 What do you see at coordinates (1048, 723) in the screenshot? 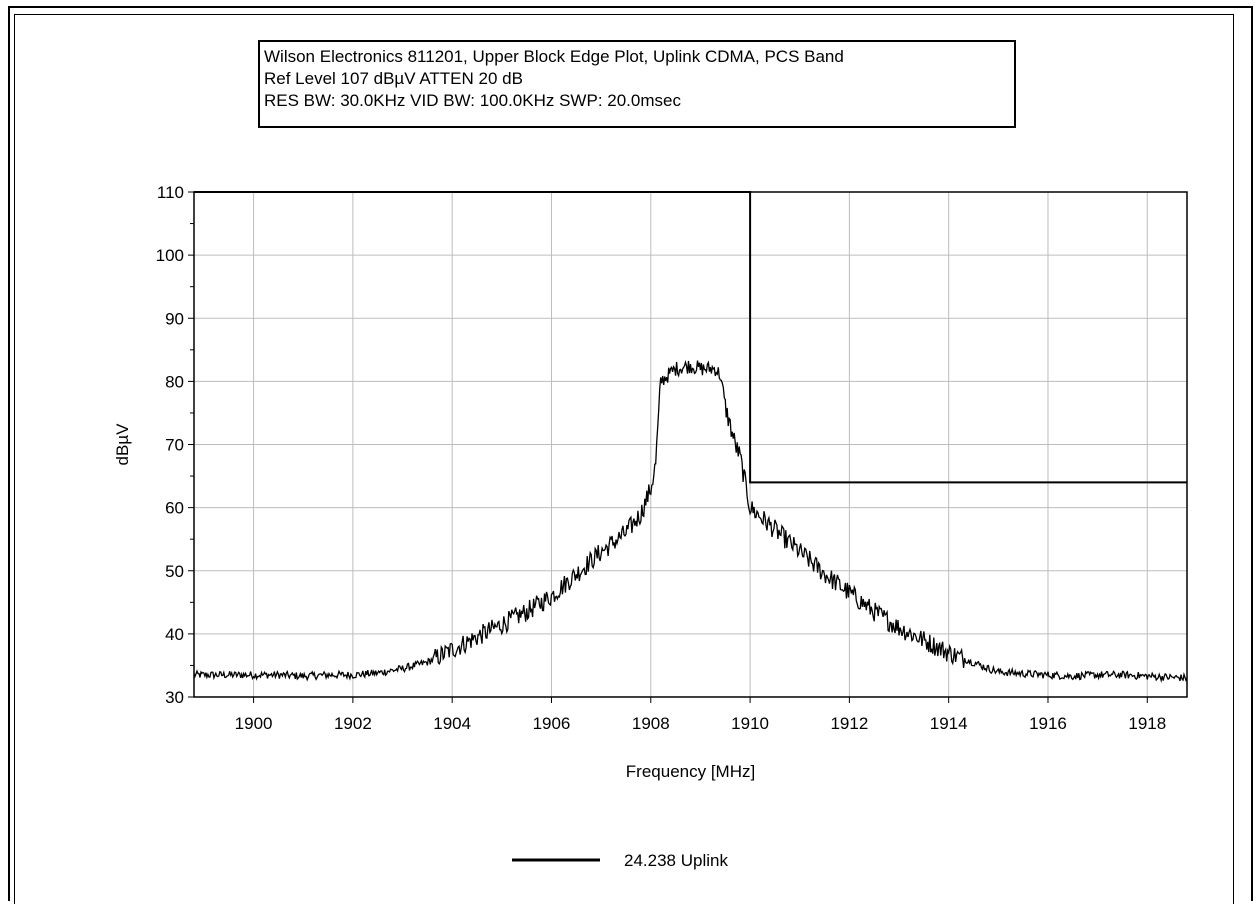
I see `x-tick-label: 1916` at bounding box center [1048, 723].